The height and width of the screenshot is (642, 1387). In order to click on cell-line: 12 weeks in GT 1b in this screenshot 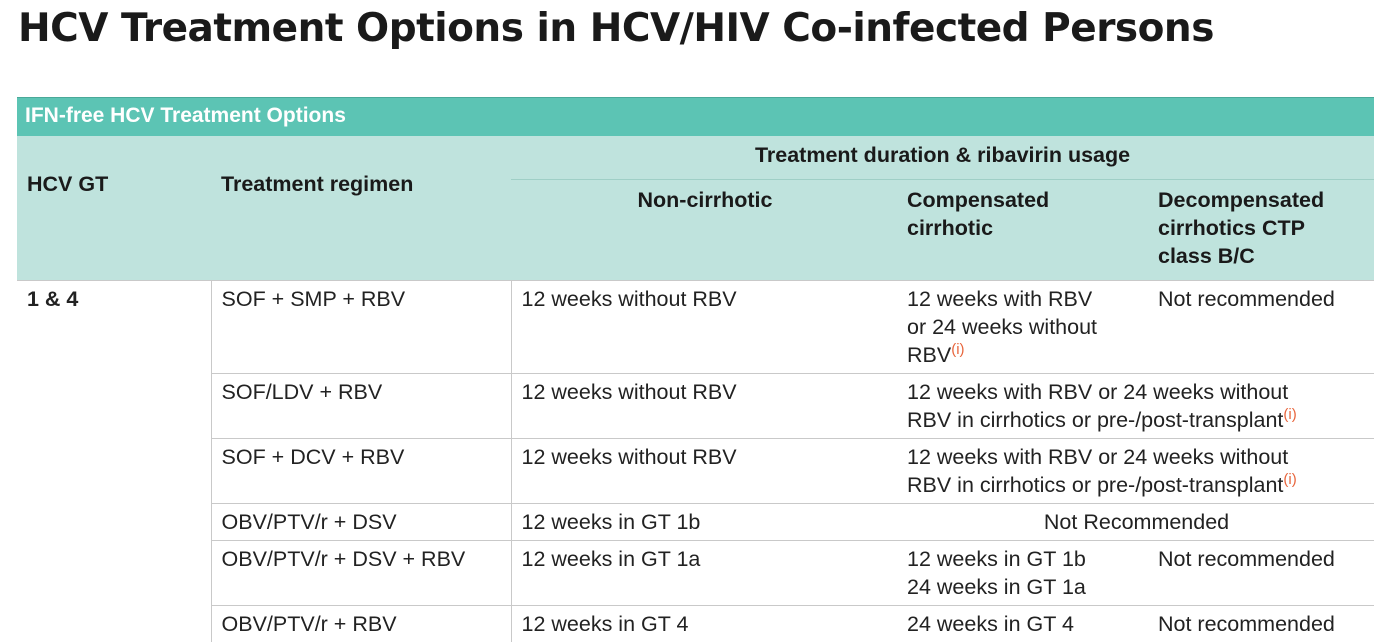, I will do `click(996, 558)`.